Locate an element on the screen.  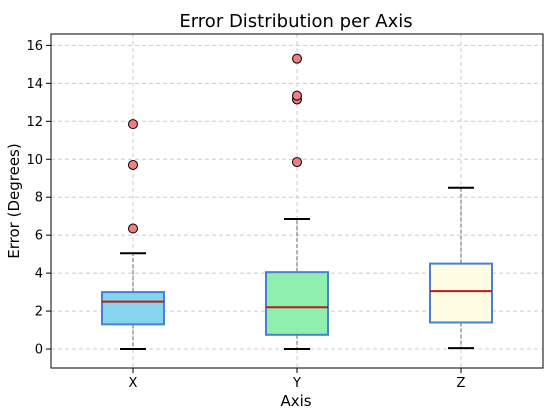
y-tick-label: 12 is located at coordinates (34, 122).